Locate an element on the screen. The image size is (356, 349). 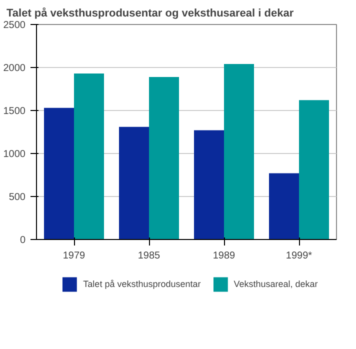
y-tick-label: 1500 is located at coordinates (14, 111).